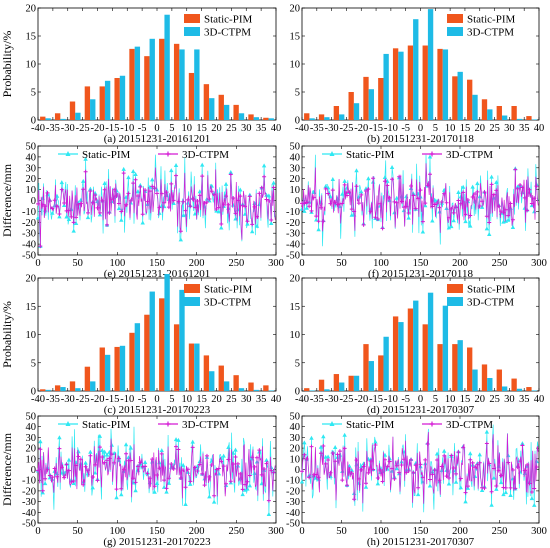  I want to click on x-tick-label: 200, so click(197, 531).